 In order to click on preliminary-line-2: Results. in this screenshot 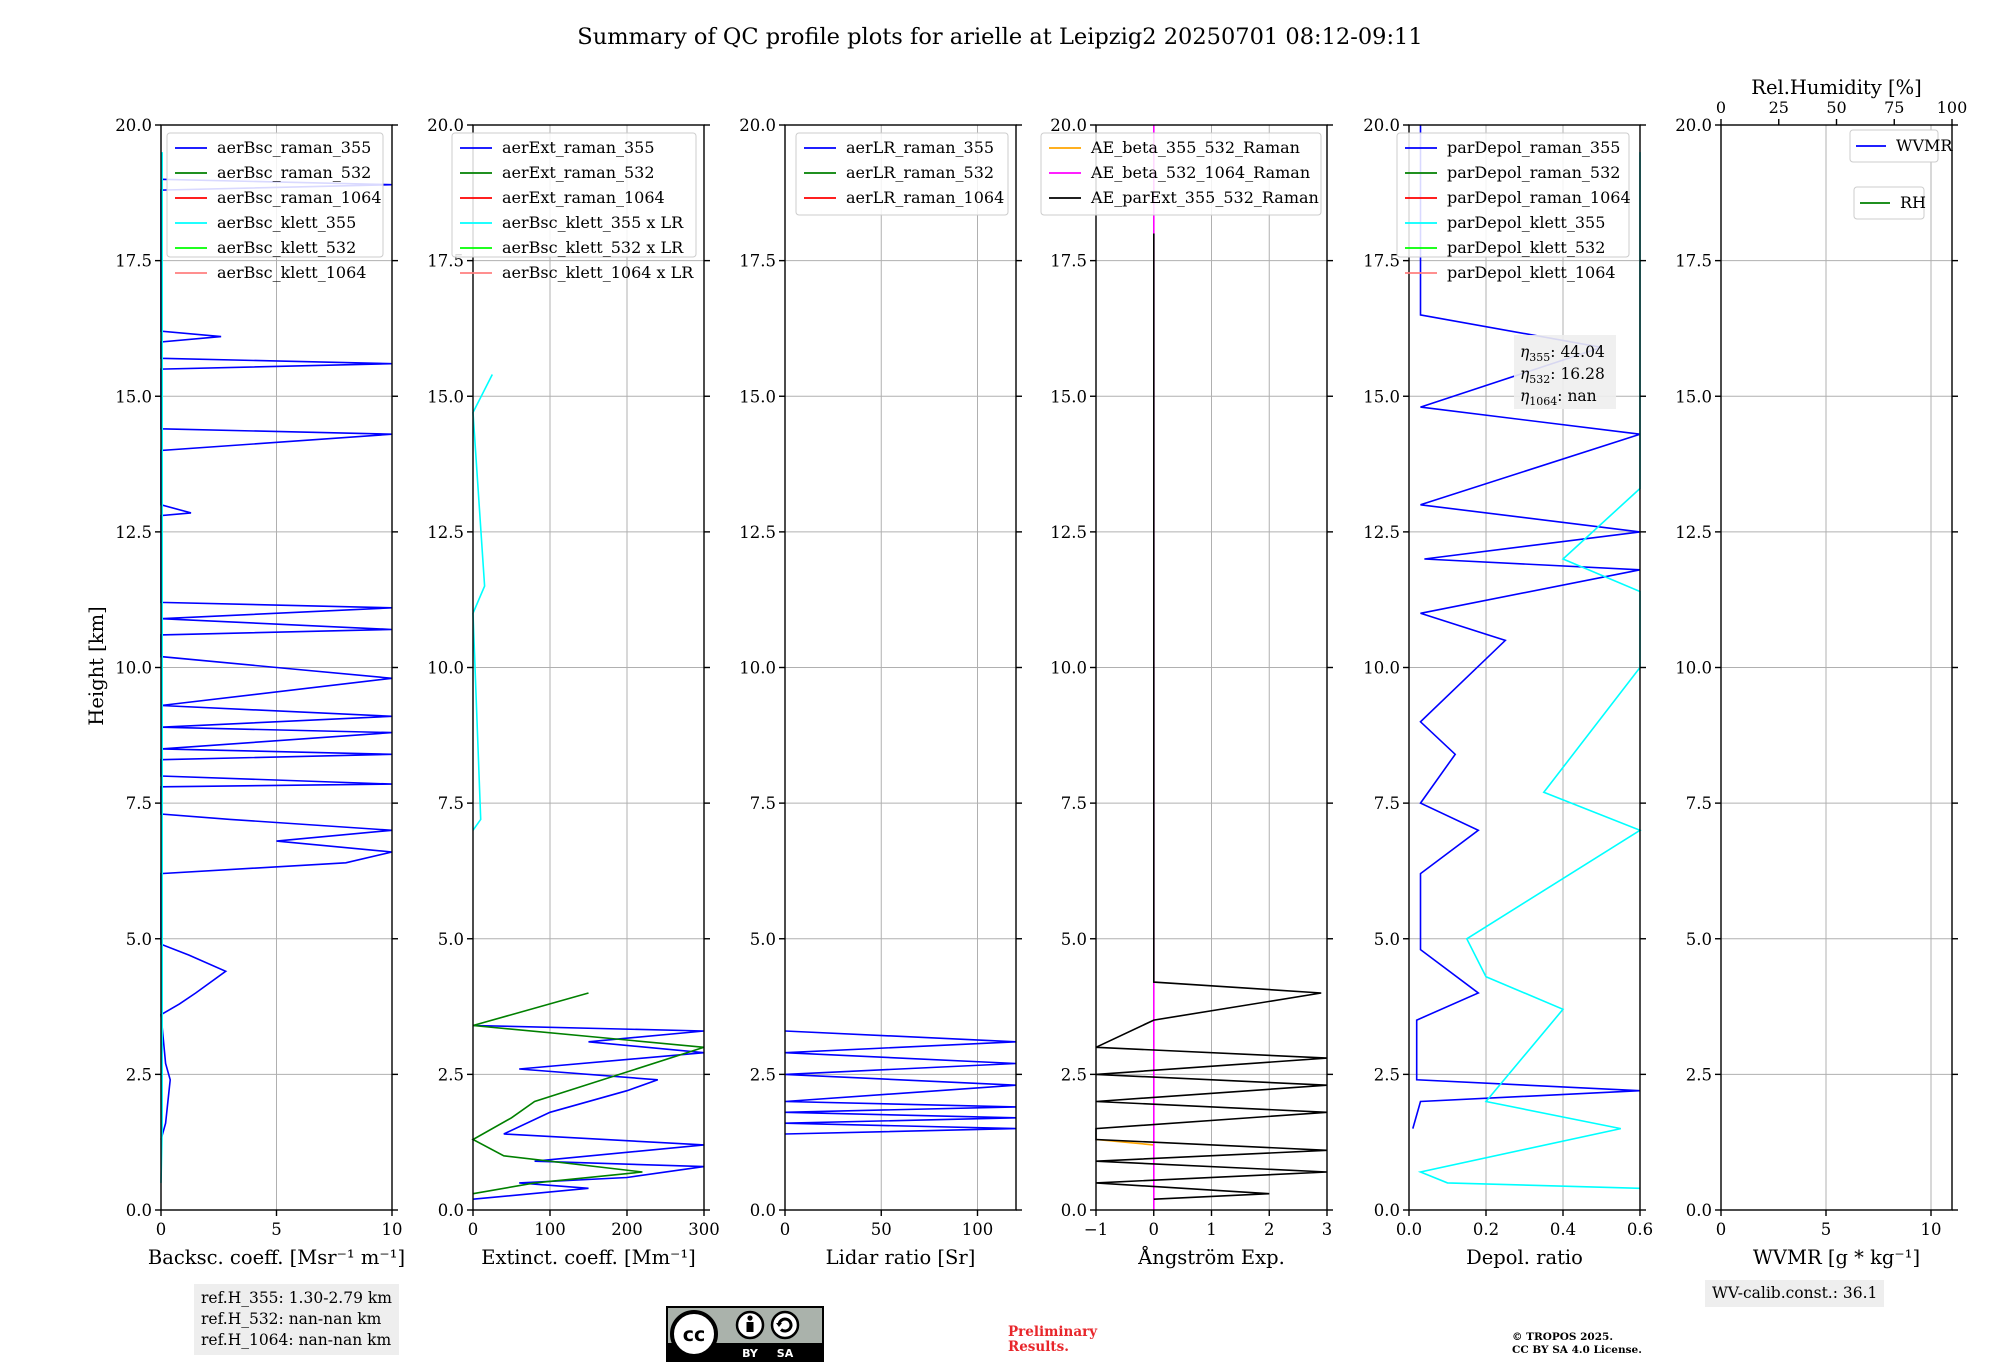, I will do `click(1038, 1347)`.